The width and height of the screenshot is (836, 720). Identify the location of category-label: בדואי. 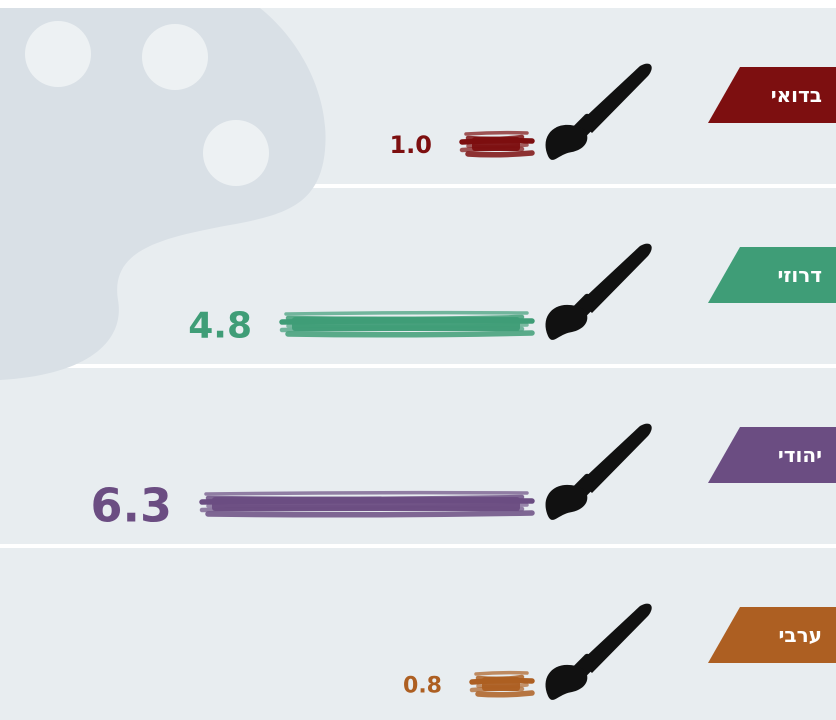
(796, 95).